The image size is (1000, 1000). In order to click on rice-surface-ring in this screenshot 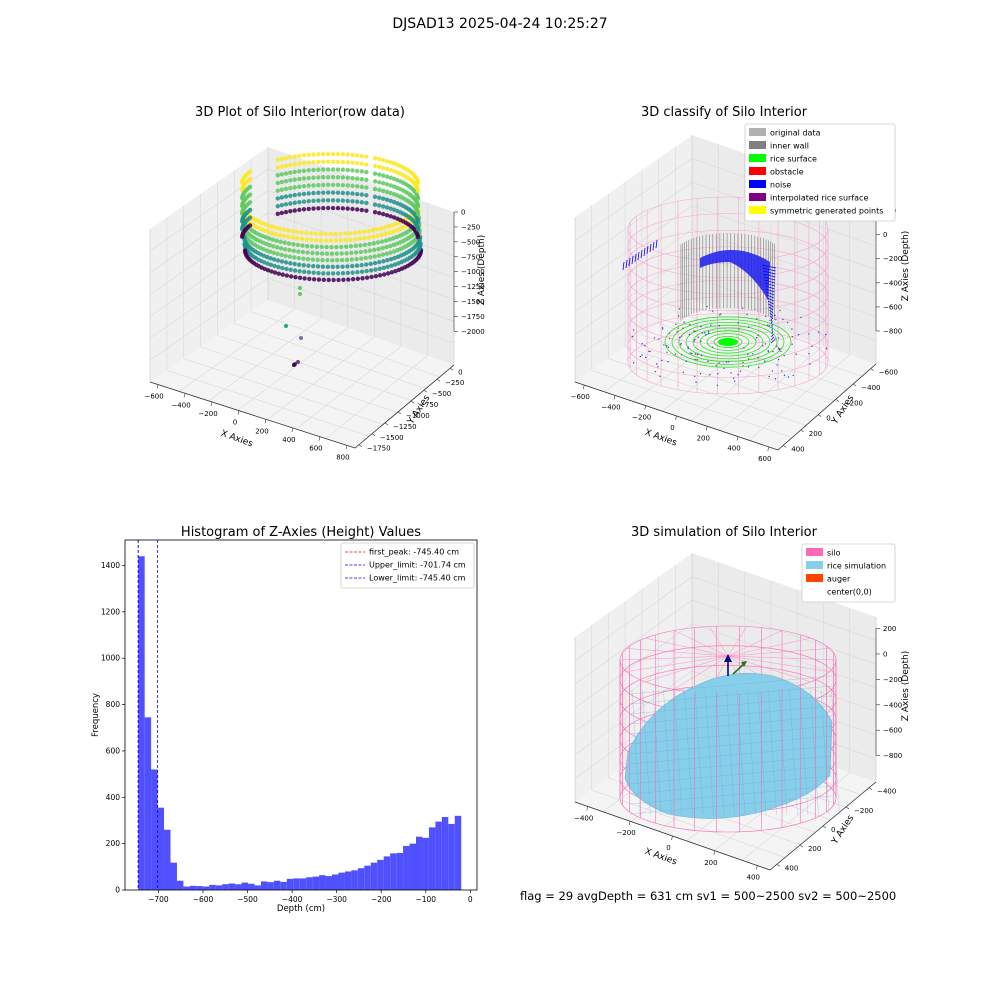, I will do `click(728, 342)`.